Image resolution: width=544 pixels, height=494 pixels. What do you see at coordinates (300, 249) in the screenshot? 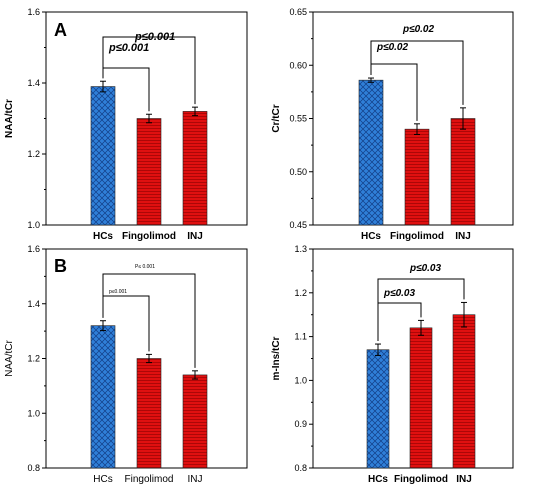
I see `y-tick-label: 1.3` at bounding box center [300, 249].